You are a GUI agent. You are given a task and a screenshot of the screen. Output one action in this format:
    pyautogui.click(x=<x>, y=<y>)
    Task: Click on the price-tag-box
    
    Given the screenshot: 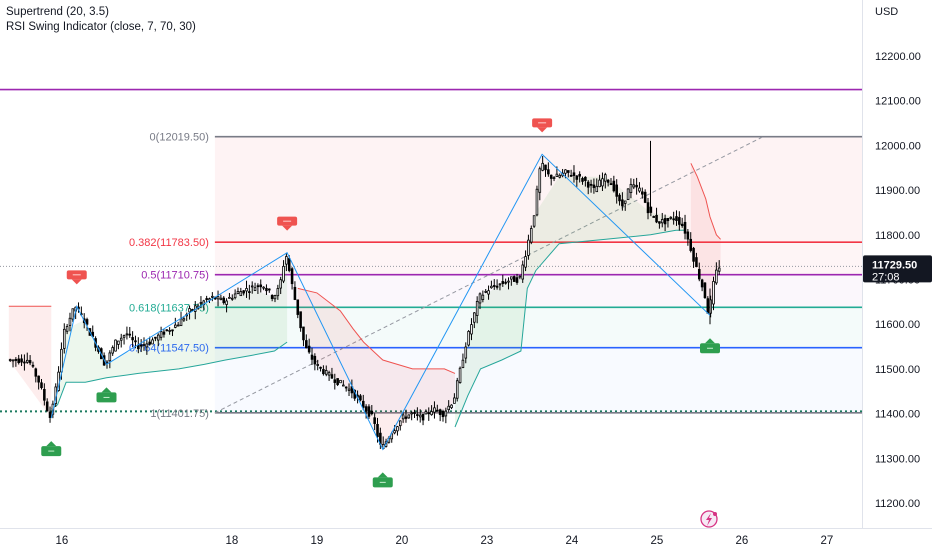 What is the action you would take?
    pyautogui.click(x=897, y=269)
    